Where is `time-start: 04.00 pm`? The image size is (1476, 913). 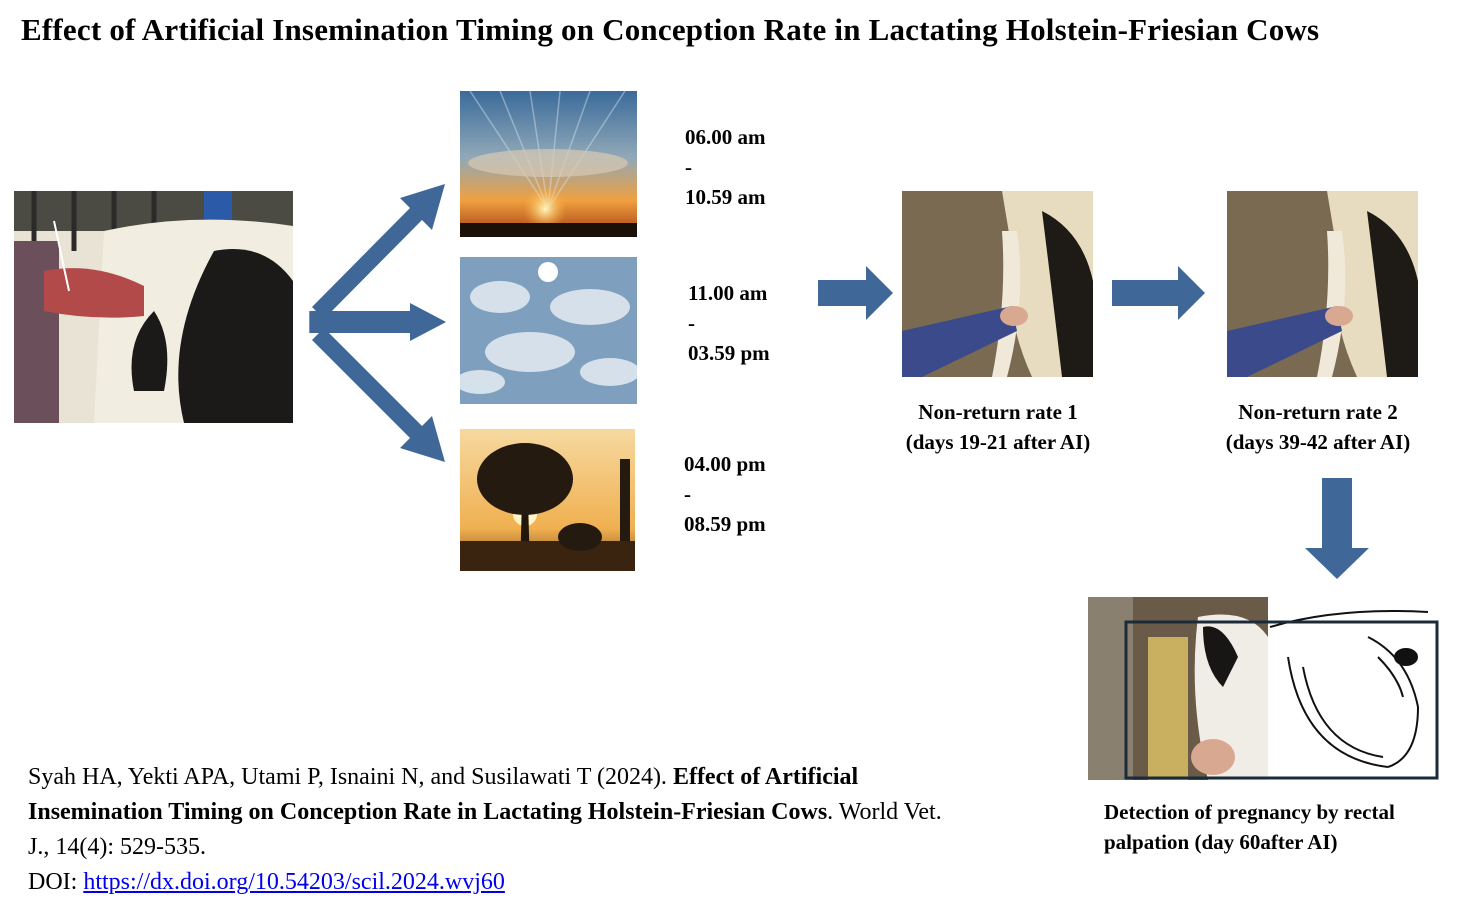
time-start: 04.00 pm is located at coordinates (725, 464).